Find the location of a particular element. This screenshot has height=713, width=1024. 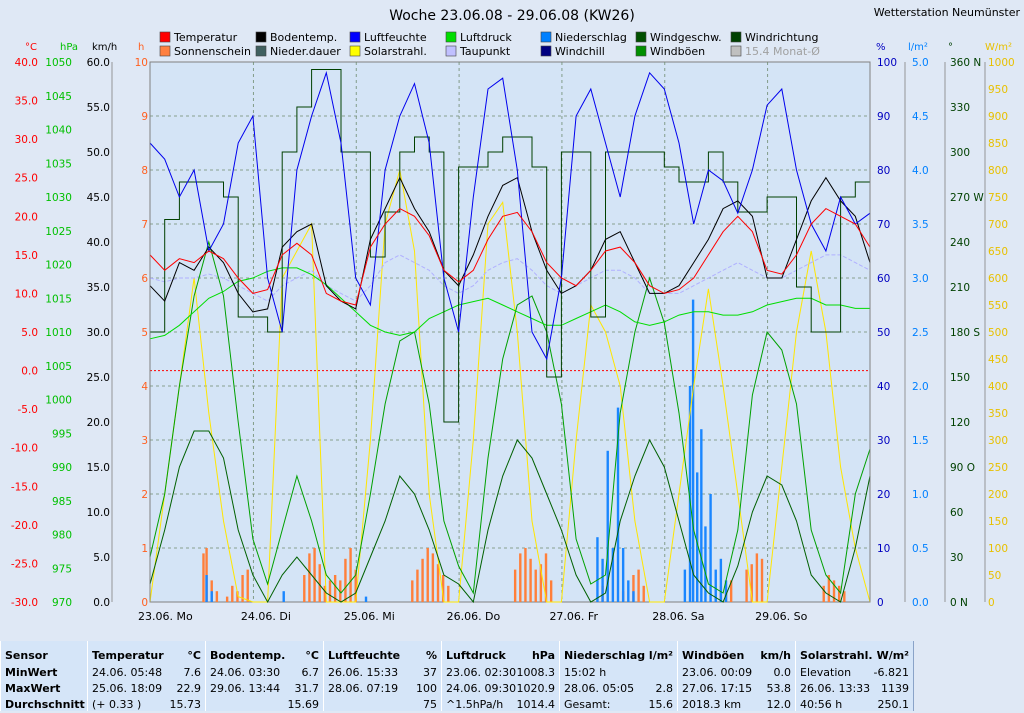

legend-label: Windrichtung is located at coordinates (781, 37).